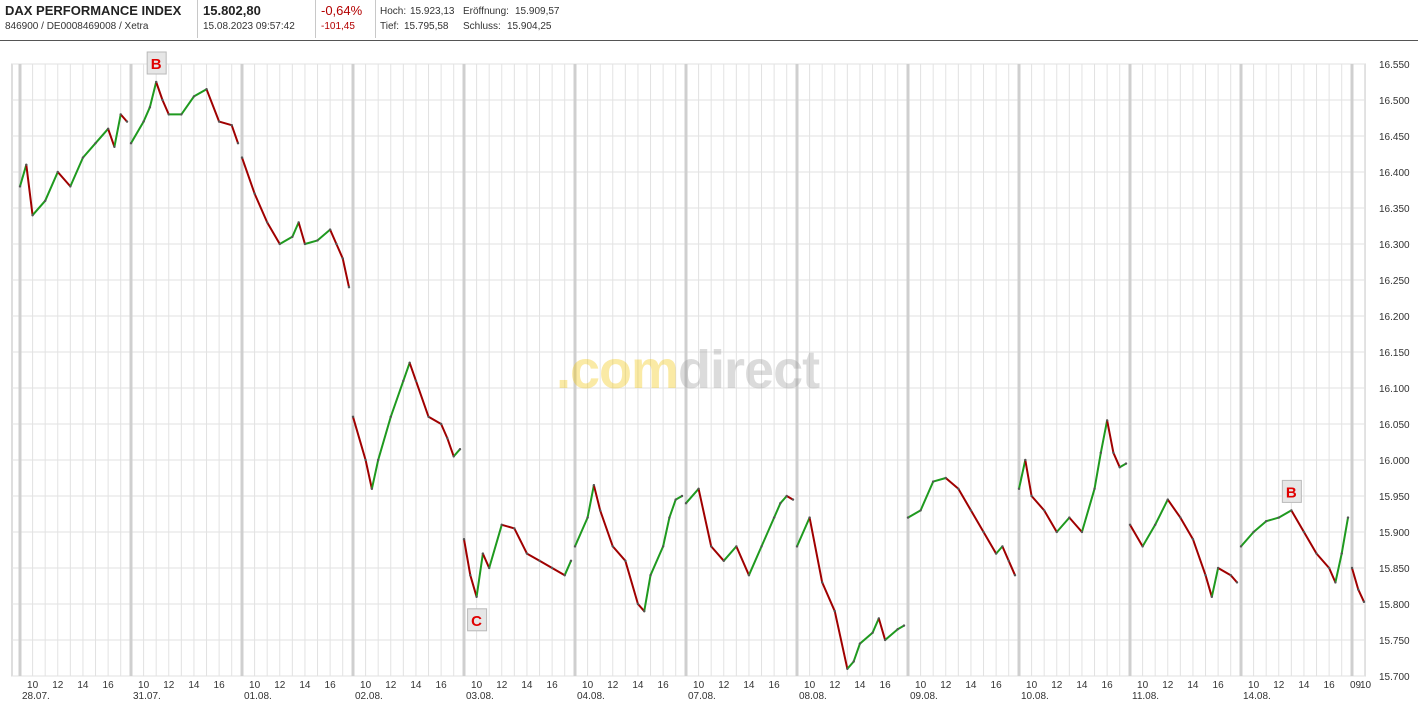  What do you see at coordinates (1257, 696) in the screenshot?
I see `x-day-label: 14.08.` at bounding box center [1257, 696].